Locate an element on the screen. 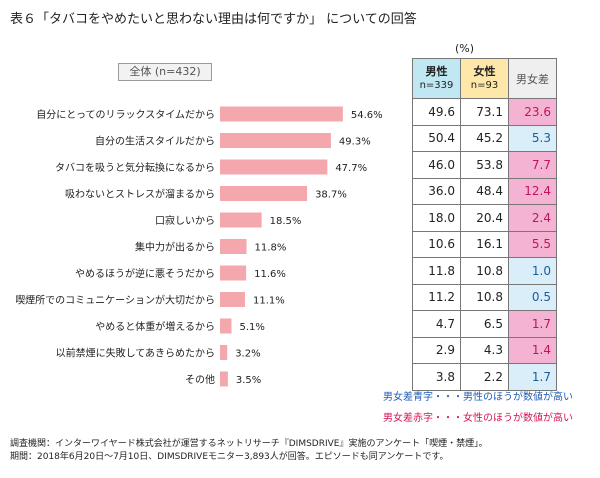 The height and width of the screenshot is (478, 600). table-row: 18.0 20.4 2.4 is located at coordinates (484, 218).